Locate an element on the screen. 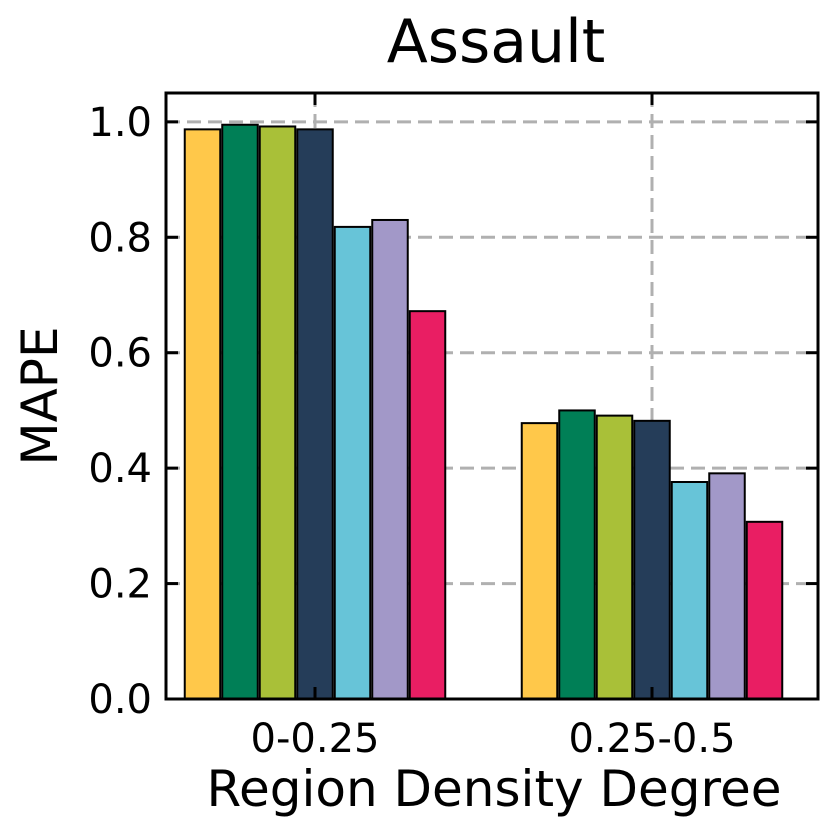 The width and height of the screenshot is (830, 830). y-tick-label: 1.0 is located at coordinates (120, 123).